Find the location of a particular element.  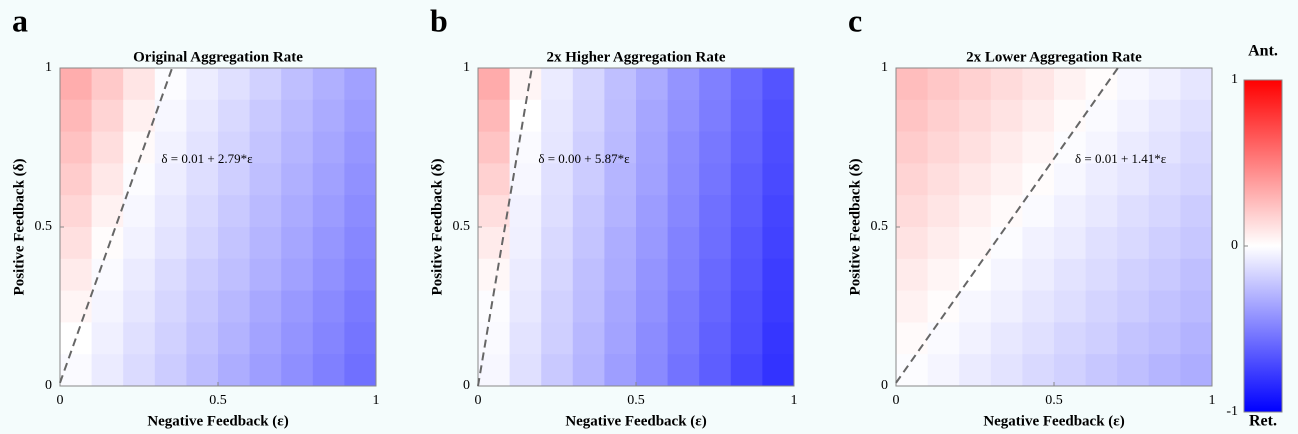

y-tick-label: 1 is located at coordinates (48, 67).